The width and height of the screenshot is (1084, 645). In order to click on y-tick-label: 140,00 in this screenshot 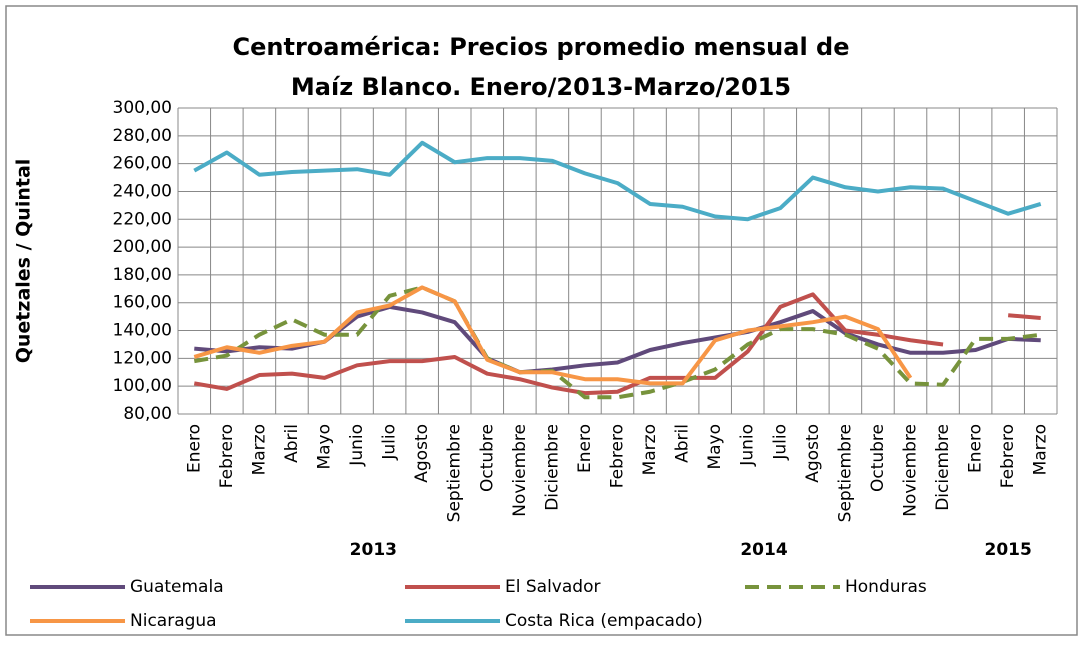, I will do `click(142, 331)`.